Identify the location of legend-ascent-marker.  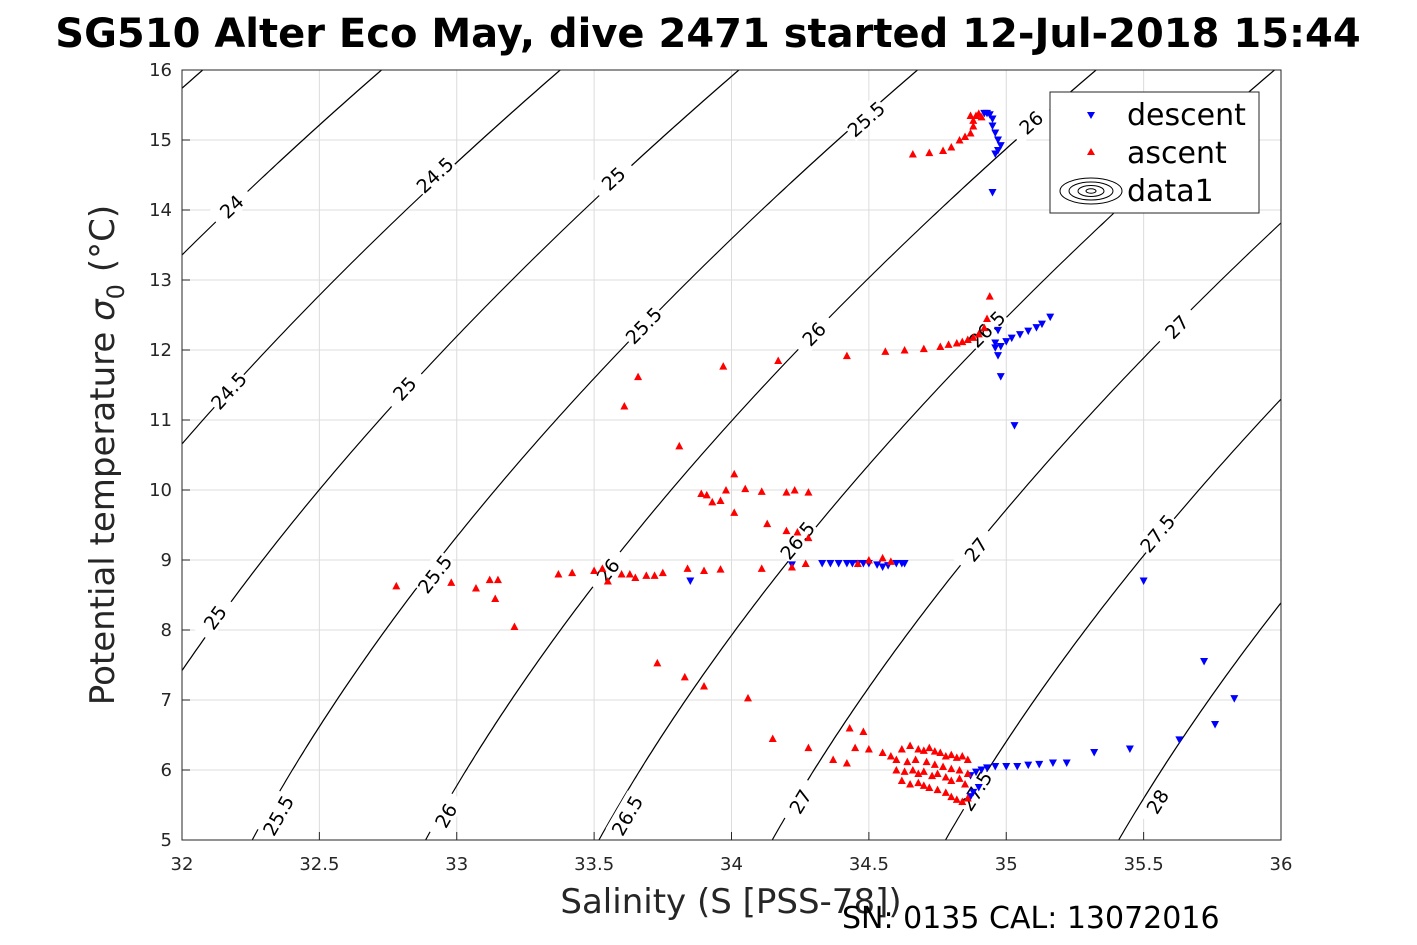
(1091, 151).